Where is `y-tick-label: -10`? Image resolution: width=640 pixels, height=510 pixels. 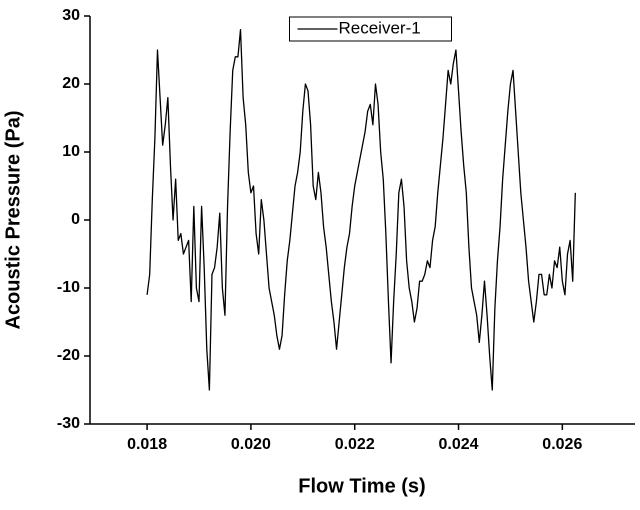 y-tick-label: -10 is located at coordinates (68, 287).